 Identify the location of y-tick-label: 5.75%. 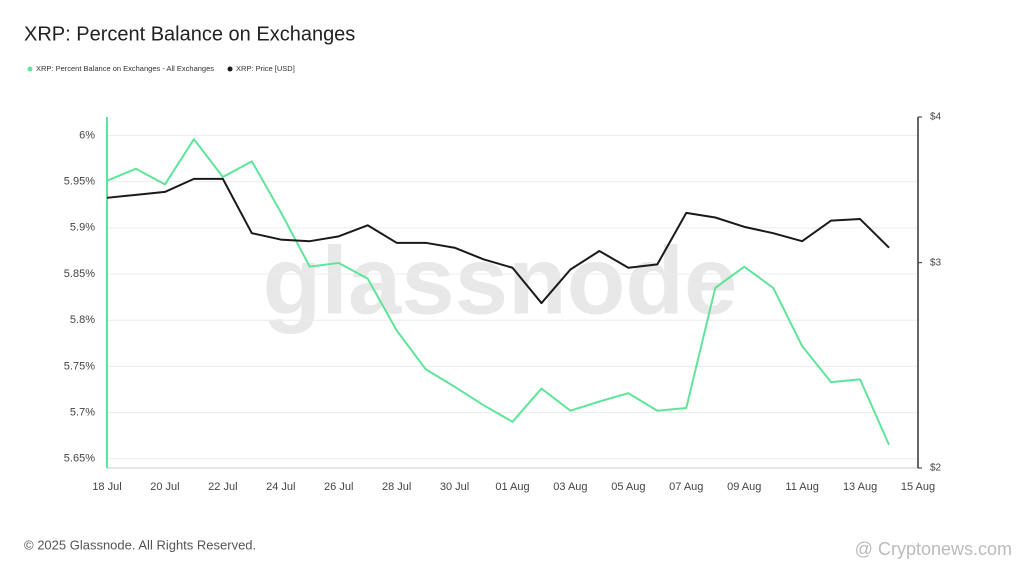
(79, 366).